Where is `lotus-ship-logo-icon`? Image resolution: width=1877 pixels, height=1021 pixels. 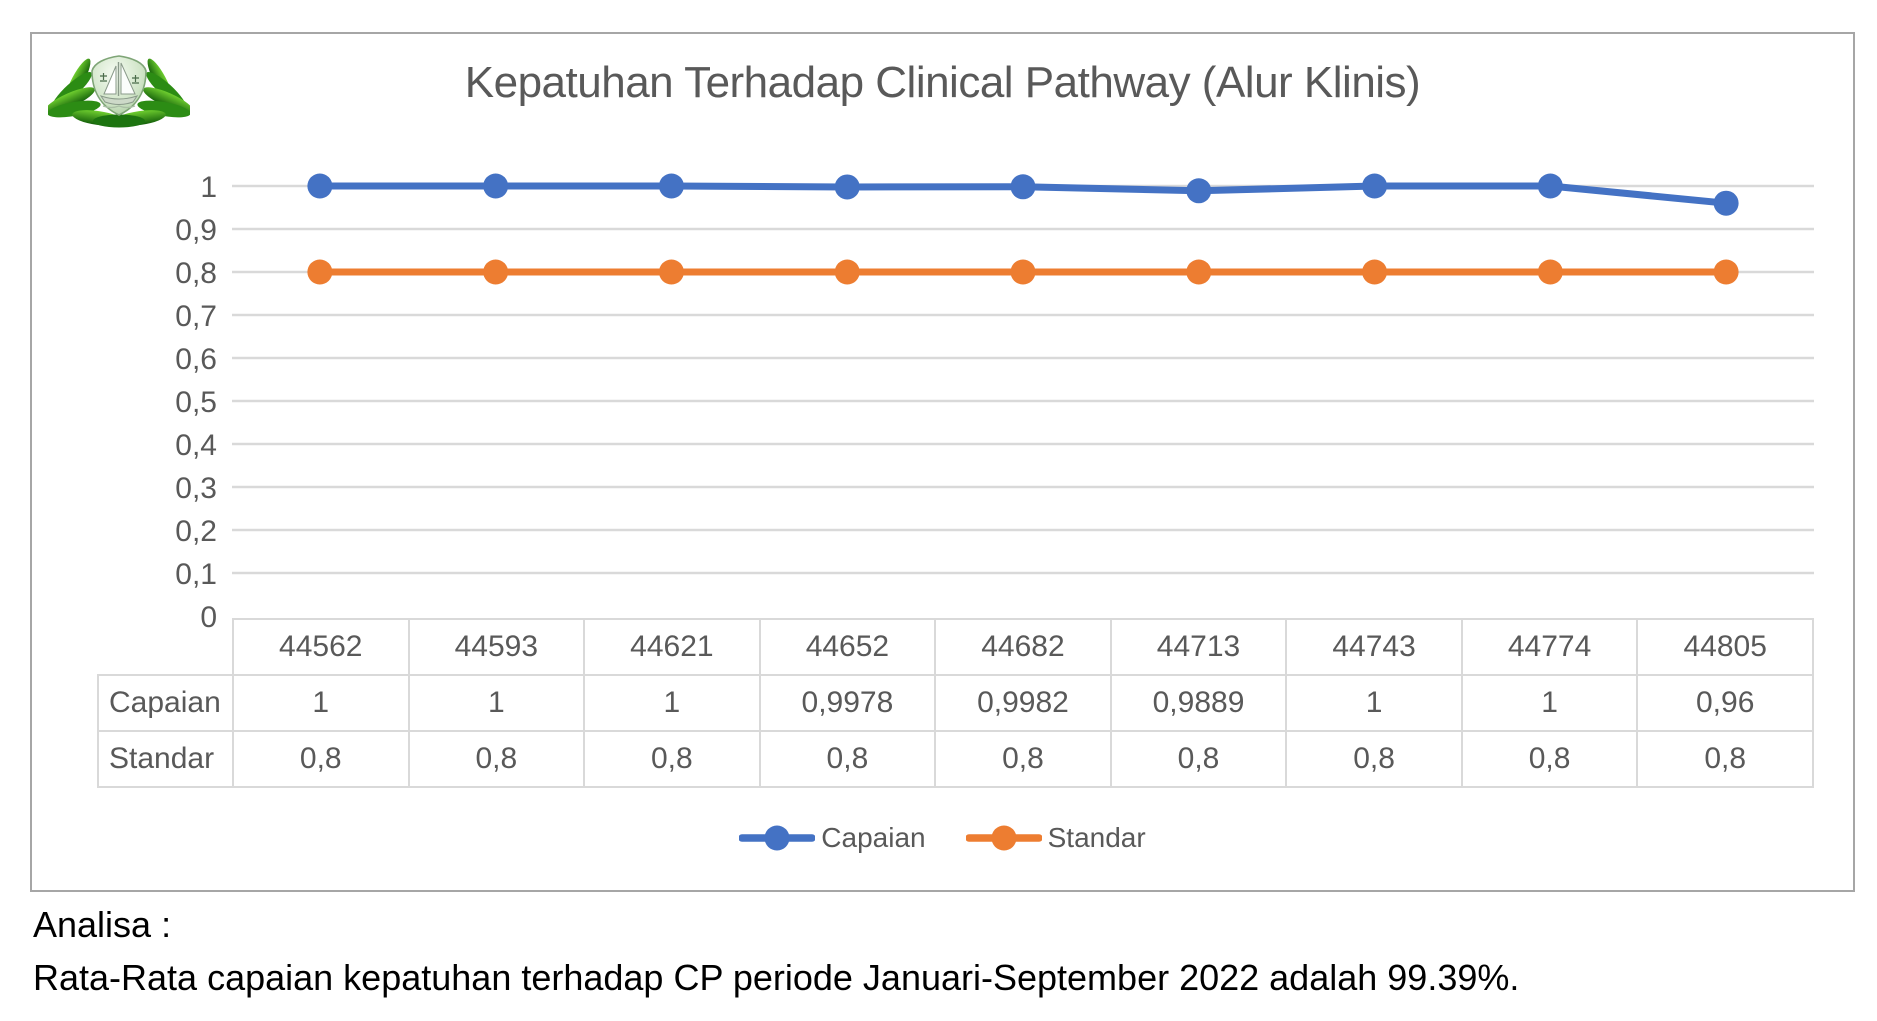 lotus-ship-logo-icon is located at coordinates (119, 91).